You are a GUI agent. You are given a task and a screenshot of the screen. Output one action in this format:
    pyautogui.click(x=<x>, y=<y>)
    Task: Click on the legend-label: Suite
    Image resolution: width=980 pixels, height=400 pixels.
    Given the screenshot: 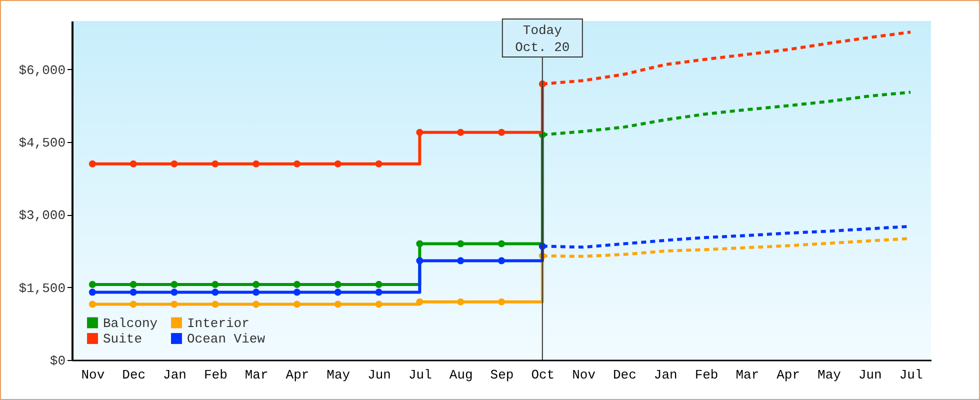 What is the action you would take?
    pyautogui.click(x=122, y=339)
    